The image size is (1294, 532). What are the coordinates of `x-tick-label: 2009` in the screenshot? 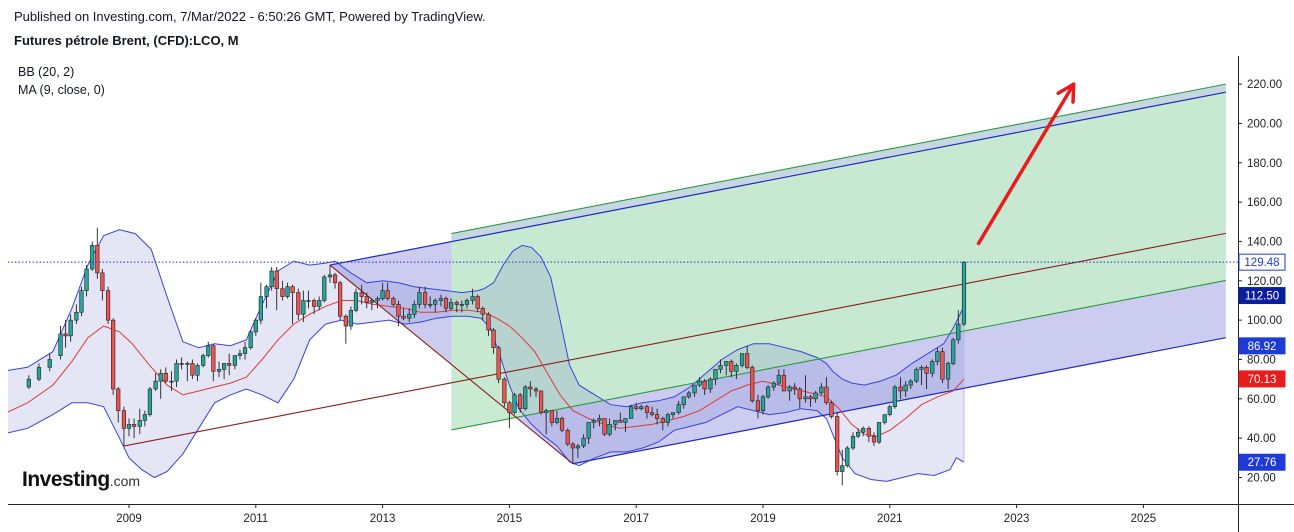 It's located at (129, 519).